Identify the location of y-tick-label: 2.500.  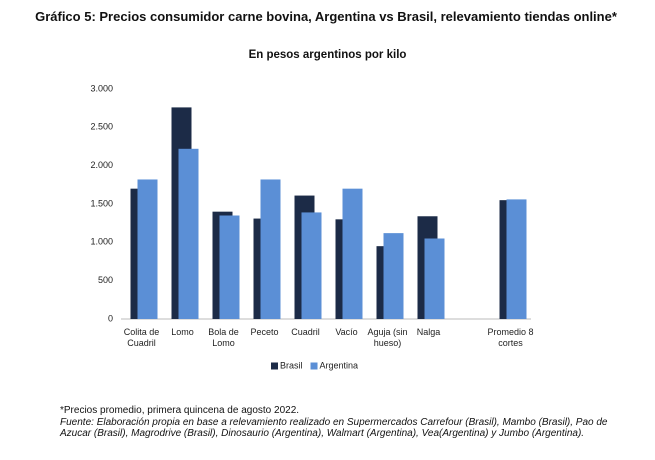
(101, 127).